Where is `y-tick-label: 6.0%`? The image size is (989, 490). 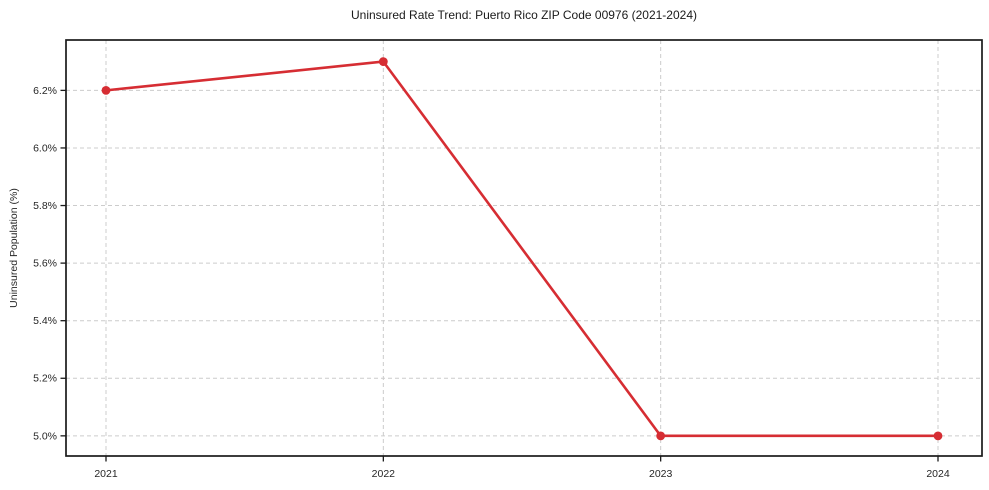
y-tick-label: 6.0% is located at coordinates (45, 148).